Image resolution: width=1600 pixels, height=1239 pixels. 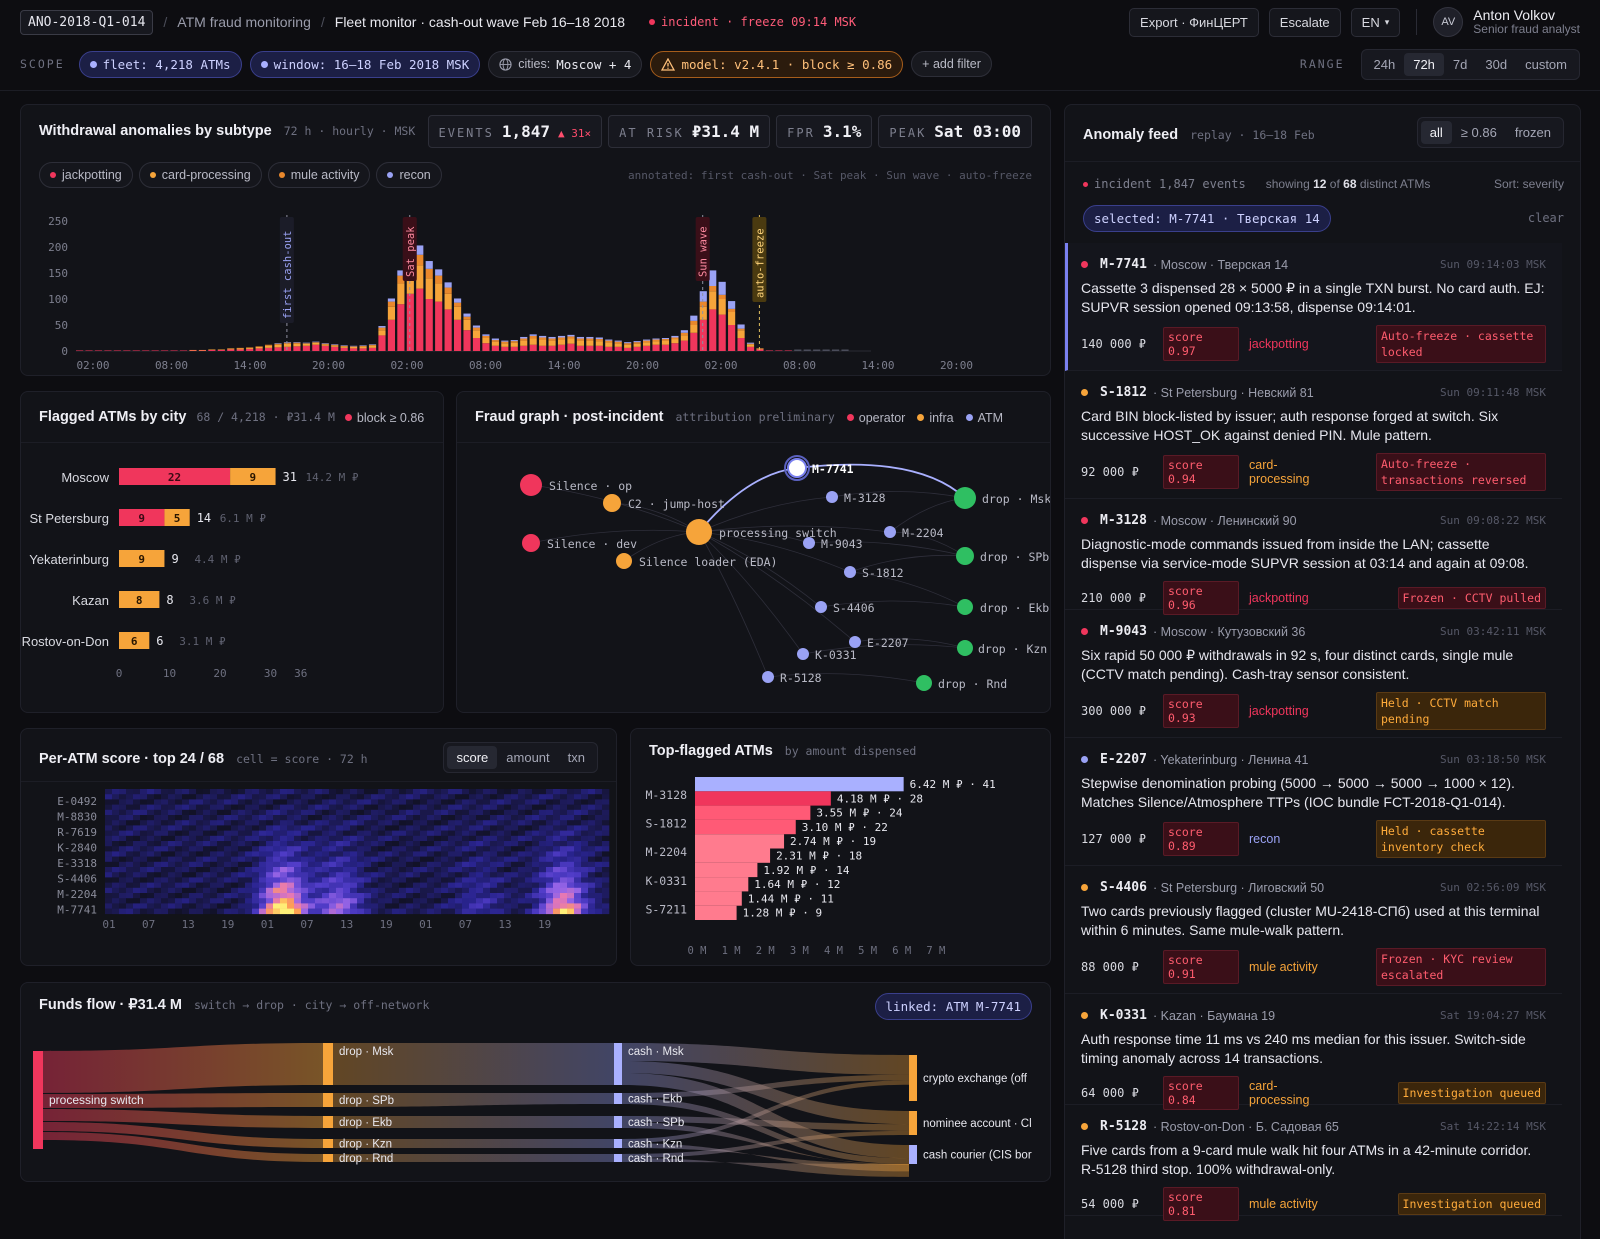 I want to click on graph-node: drop · Msk, so click(x=1002, y=498).